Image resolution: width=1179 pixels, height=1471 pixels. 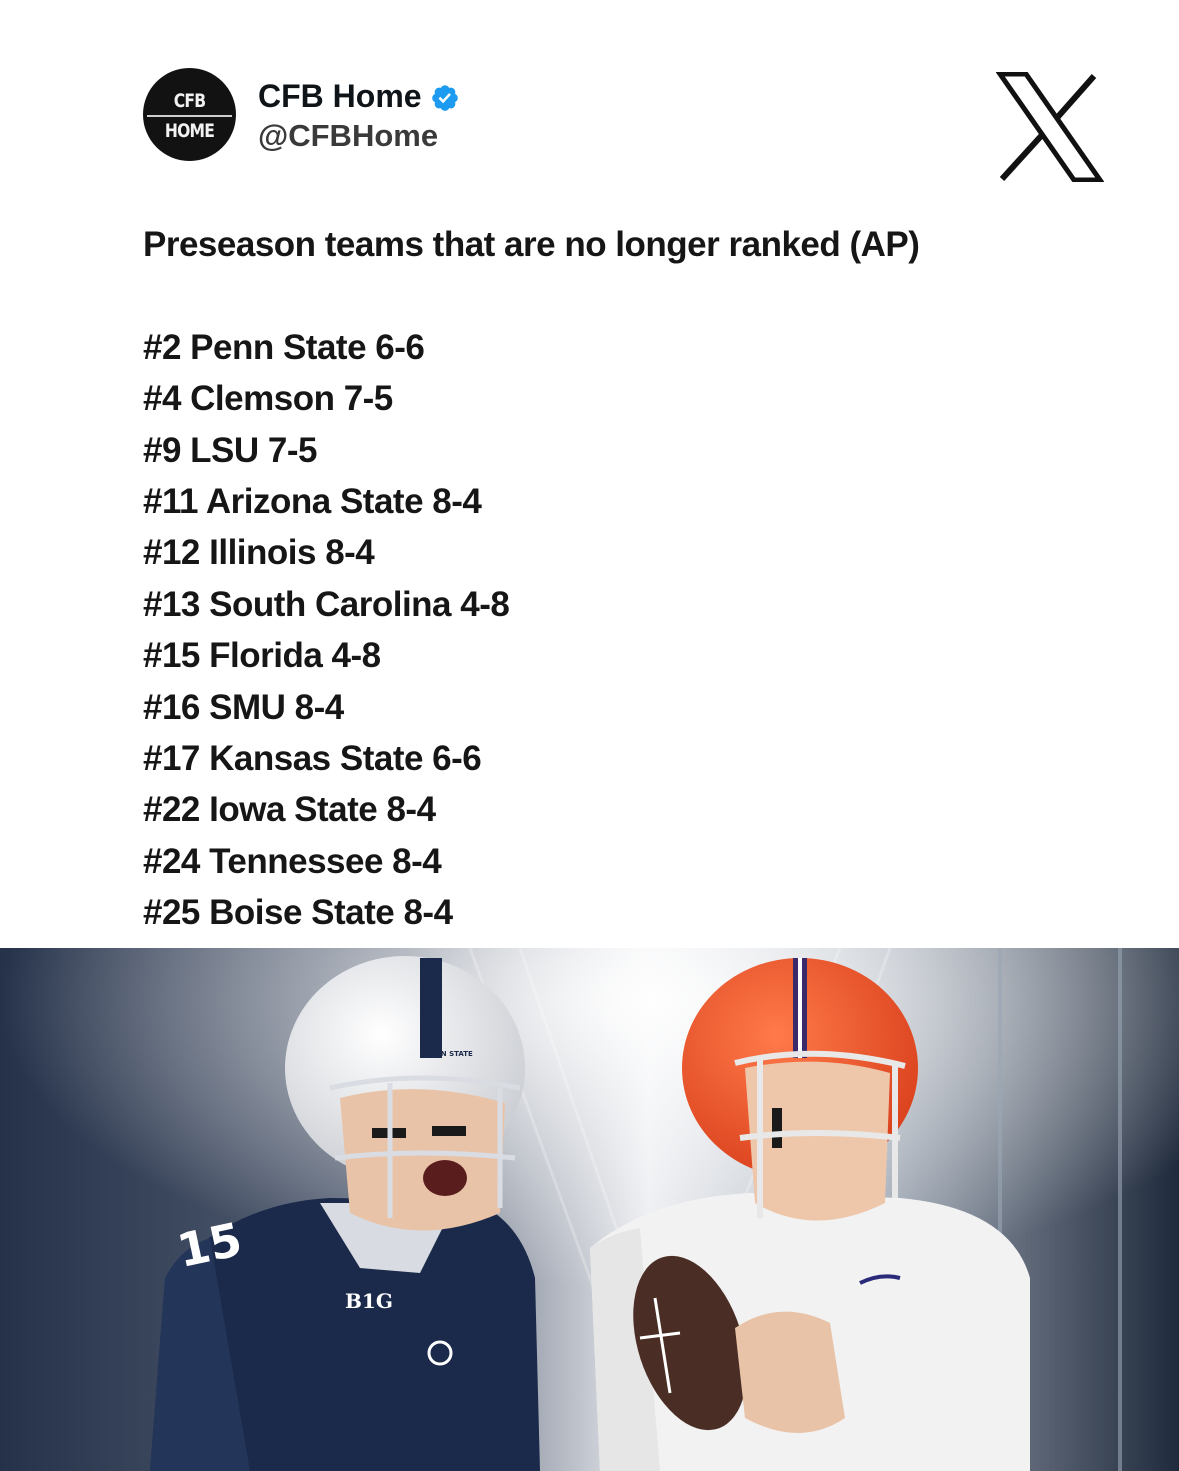 What do you see at coordinates (810, 1214) in the screenshot?
I see `clemson-player` at bounding box center [810, 1214].